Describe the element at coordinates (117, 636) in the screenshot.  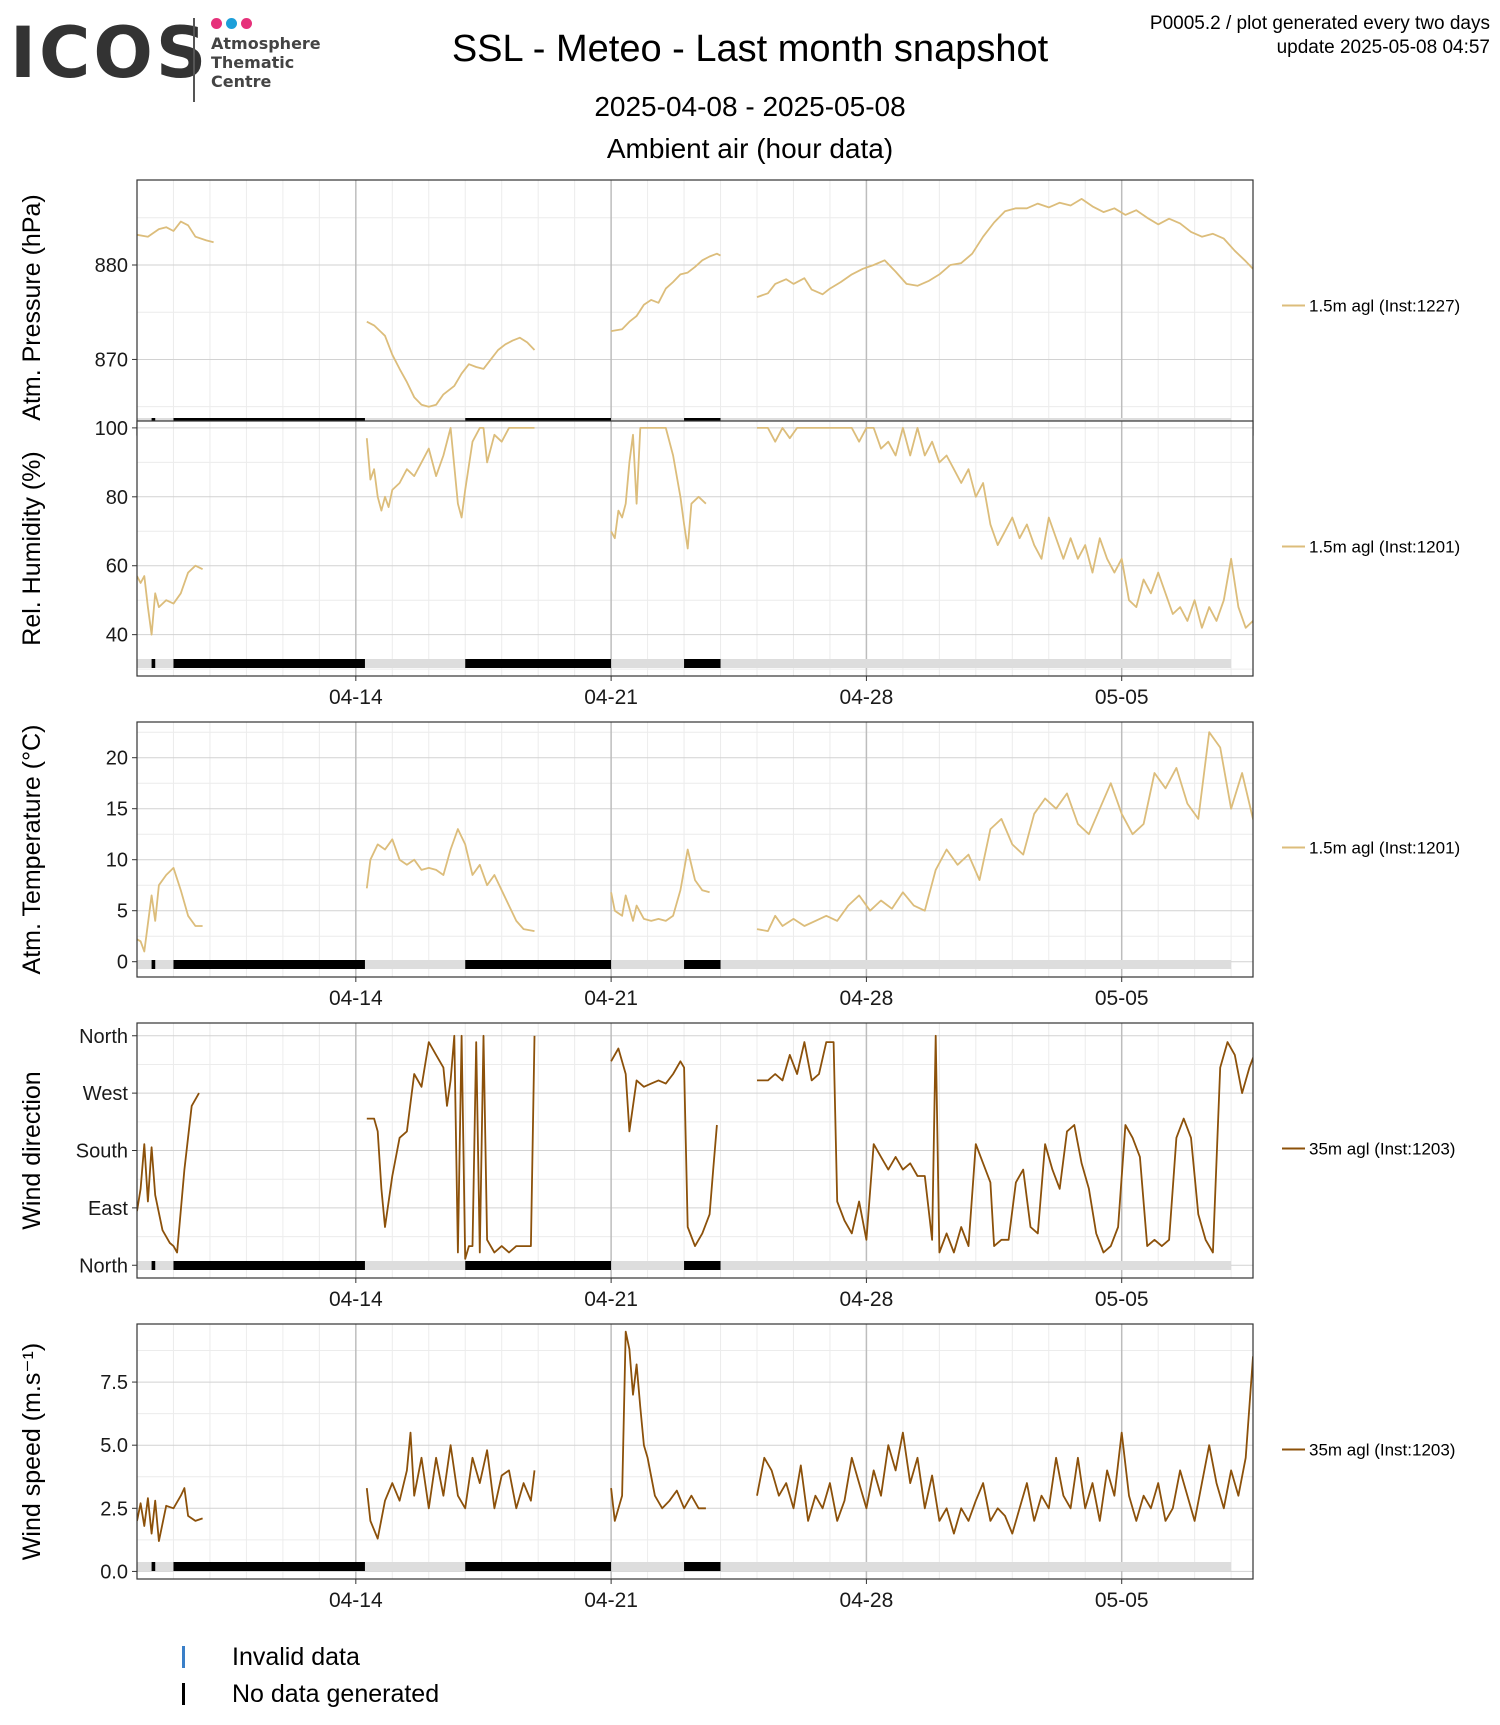
I see `y-tick-label: 40` at that location.